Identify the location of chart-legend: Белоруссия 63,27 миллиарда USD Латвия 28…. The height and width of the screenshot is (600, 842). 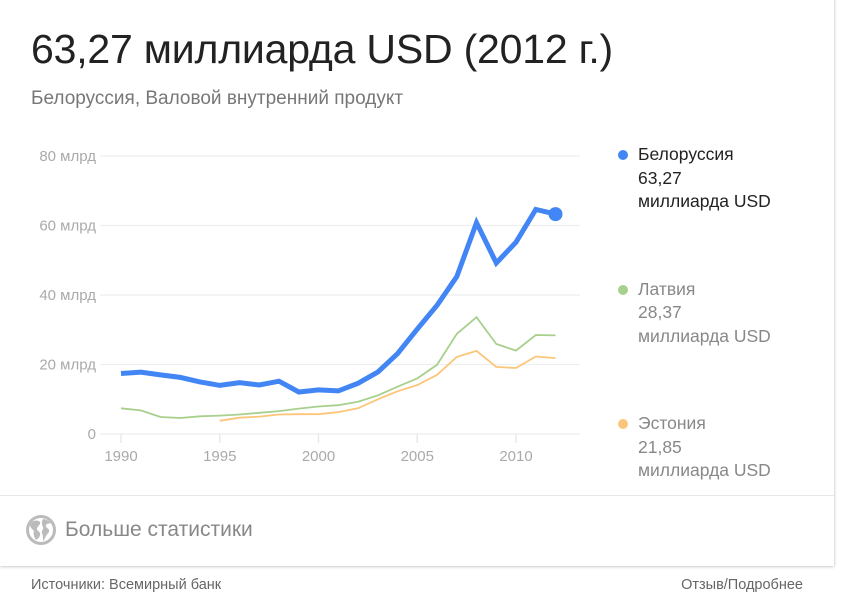
(694, 345).